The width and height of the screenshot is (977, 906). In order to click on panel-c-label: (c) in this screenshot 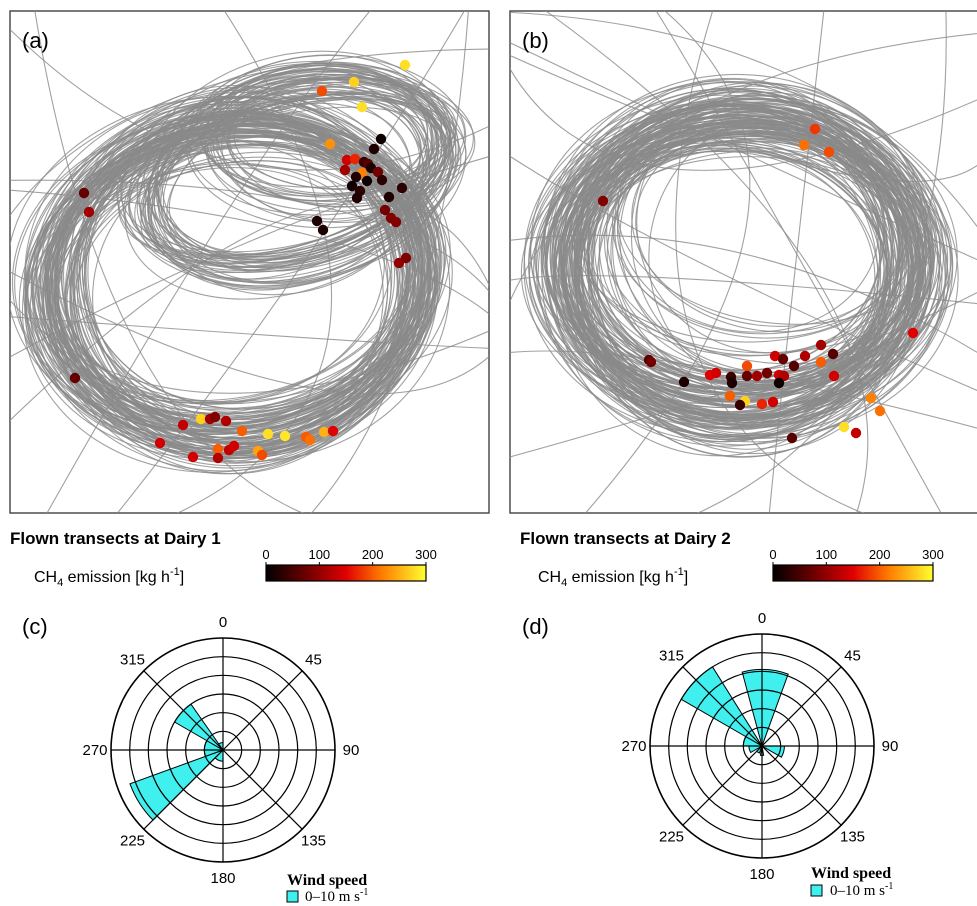, I will do `click(35, 626)`.